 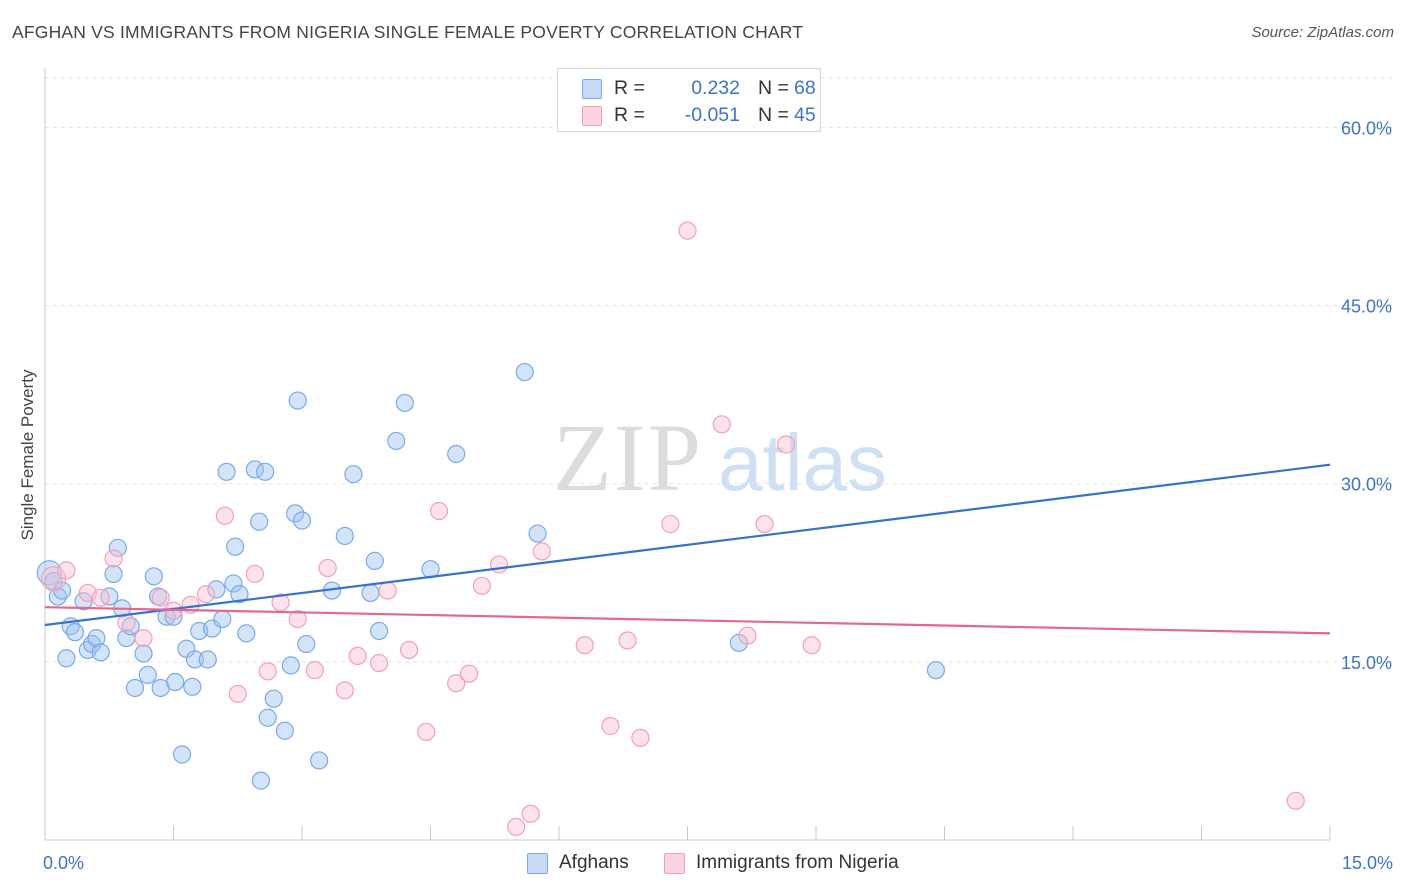 I want to click on legend-n-value: 45, so click(x=805, y=115).